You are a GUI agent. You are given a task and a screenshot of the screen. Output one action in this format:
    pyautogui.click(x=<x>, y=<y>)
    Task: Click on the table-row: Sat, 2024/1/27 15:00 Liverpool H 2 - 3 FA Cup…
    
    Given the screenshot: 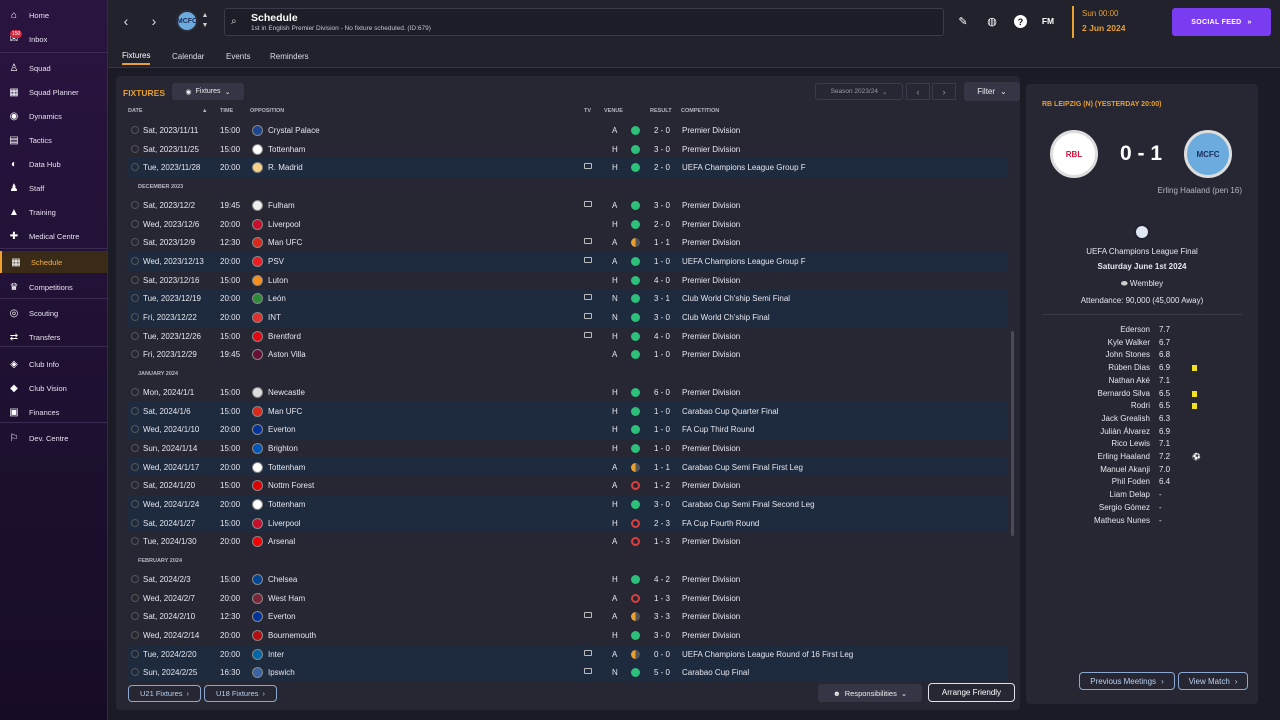 What is the action you would take?
    pyautogui.click(x=568, y=523)
    